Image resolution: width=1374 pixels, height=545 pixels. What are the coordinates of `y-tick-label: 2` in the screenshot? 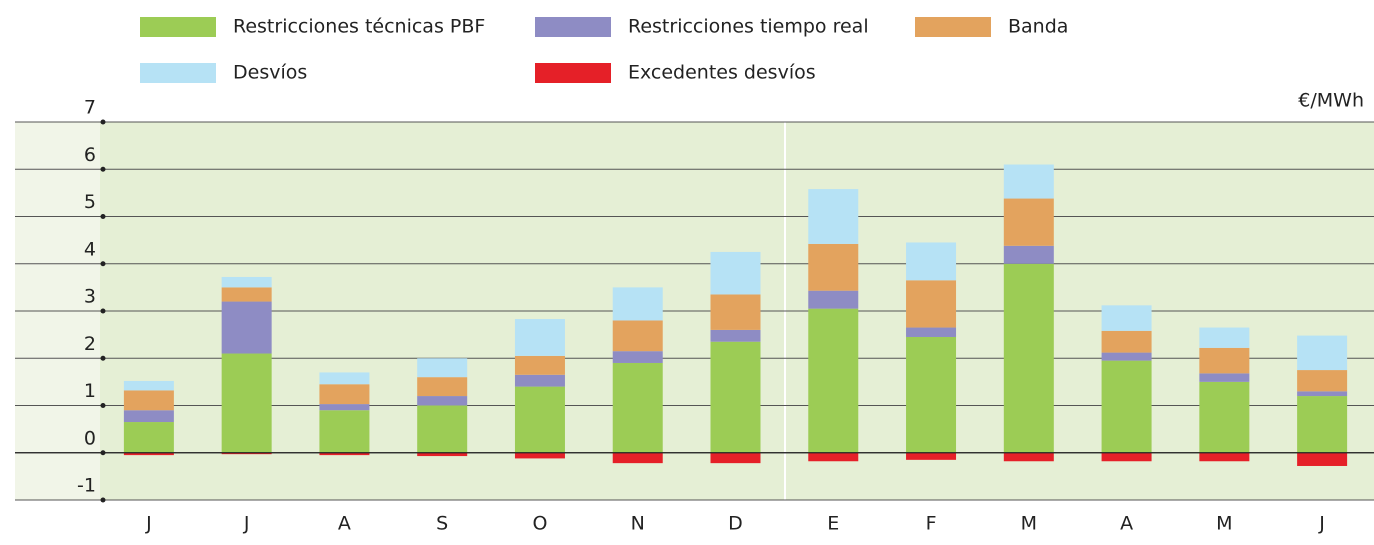 It's located at (90, 344).